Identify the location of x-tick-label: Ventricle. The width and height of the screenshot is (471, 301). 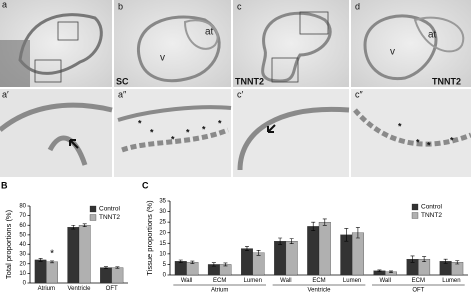
(79, 289).